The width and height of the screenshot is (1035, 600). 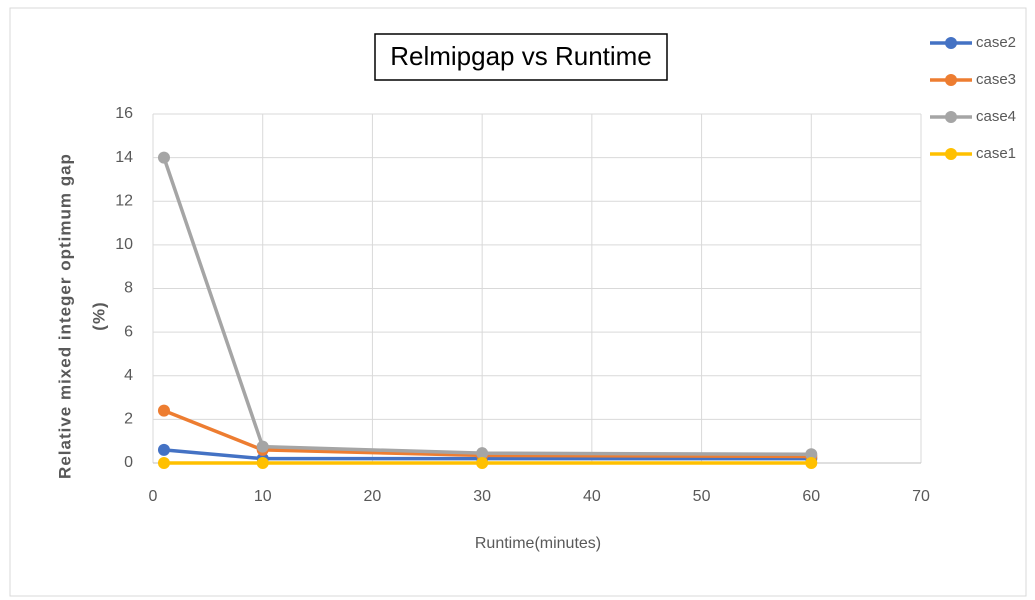 What do you see at coordinates (124, 157) in the screenshot?
I see `y-tick-label: 14` at bounding box center [124, 157].